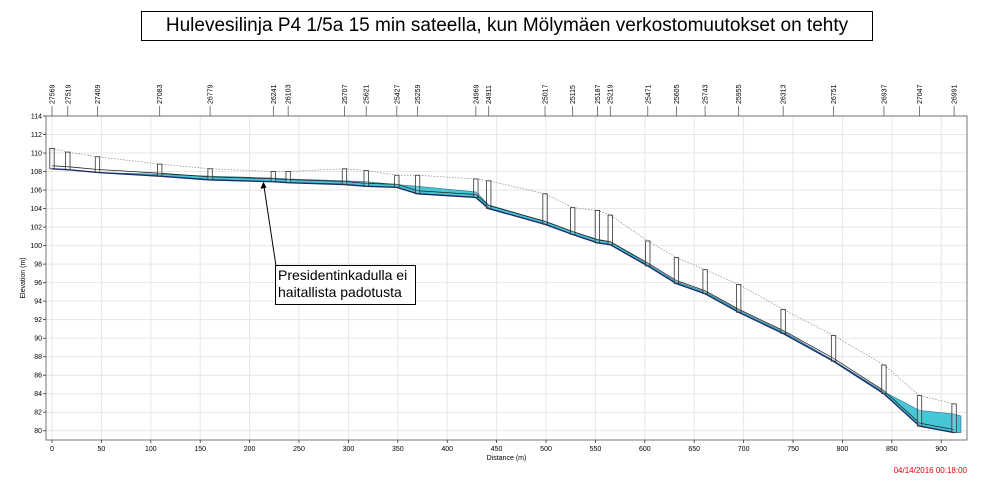 The image size is (987, 500). What do you see at coordinates (955, 94) in the screenshot?
I see `node-label: 26991` at bounding box center [955, 94].